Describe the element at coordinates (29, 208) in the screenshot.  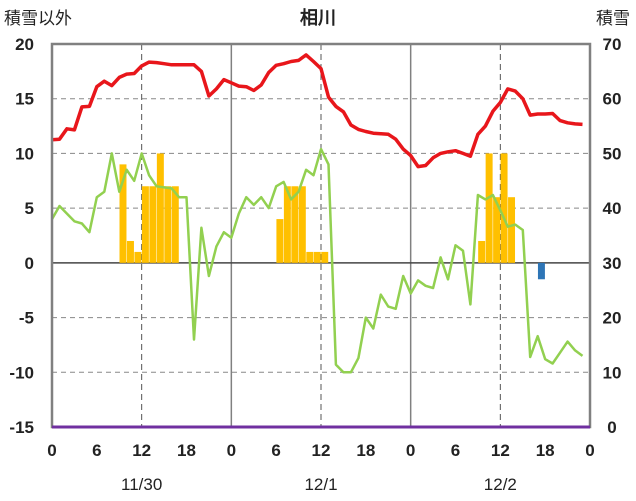
I see `left-tick-label: 5` at that location.